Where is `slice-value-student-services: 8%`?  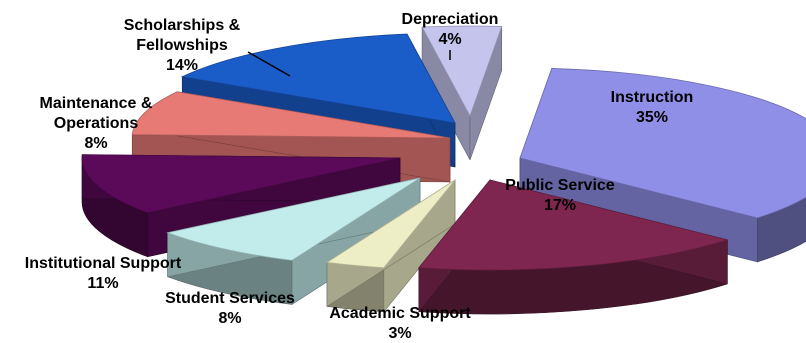 slice-value-student-services: 8% is located at coordinates (229, 318).